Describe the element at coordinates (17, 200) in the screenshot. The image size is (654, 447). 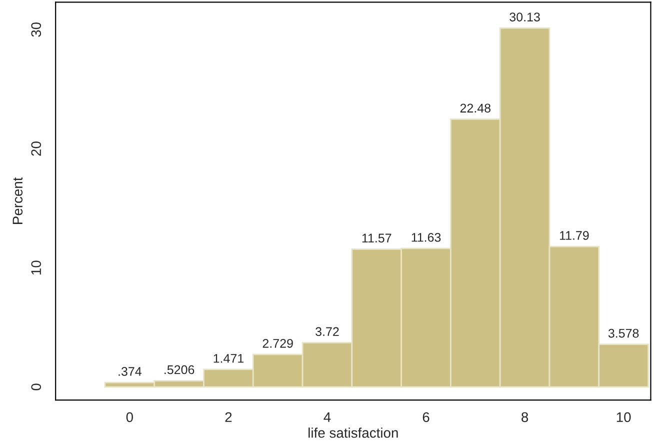
I see `y-axis-title: Percent` at that location.